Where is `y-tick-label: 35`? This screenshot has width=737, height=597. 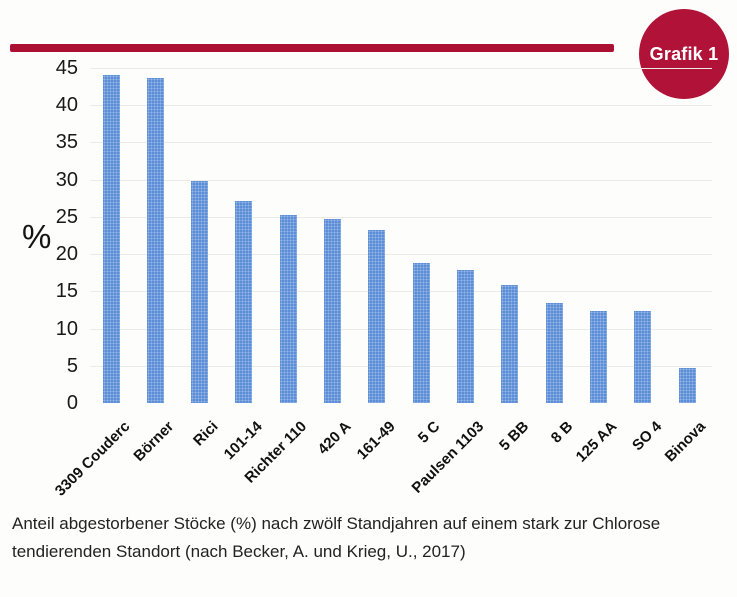
y-tick-label: 35 is located at coordinates (66, 142).